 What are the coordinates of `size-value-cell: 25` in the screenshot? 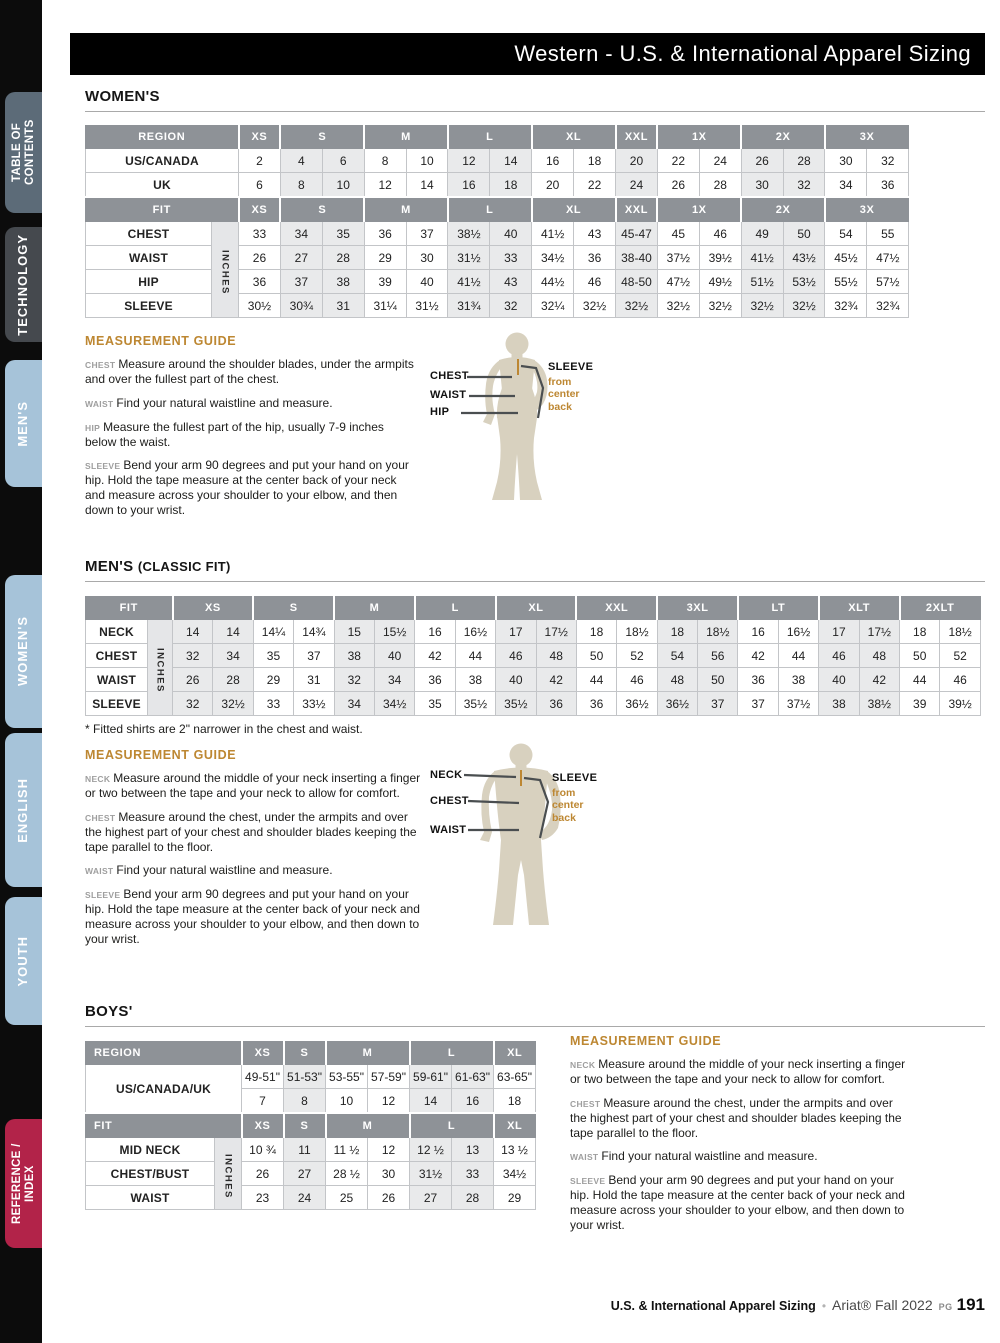 It's located at (346, 1197).